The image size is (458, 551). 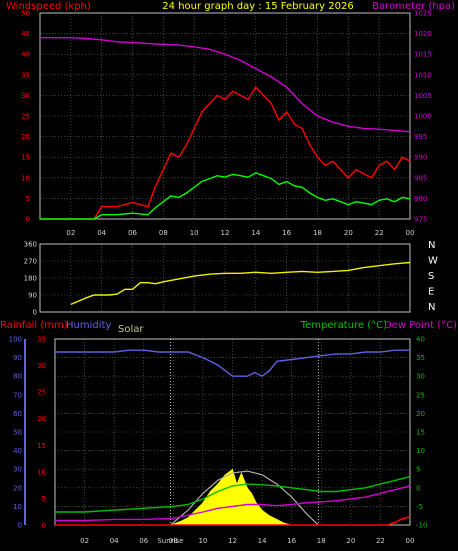 What do you see at coordinates (233, 521) in the screenshot?
I see `rainfall-series-line` at bounding box center [233, 521].